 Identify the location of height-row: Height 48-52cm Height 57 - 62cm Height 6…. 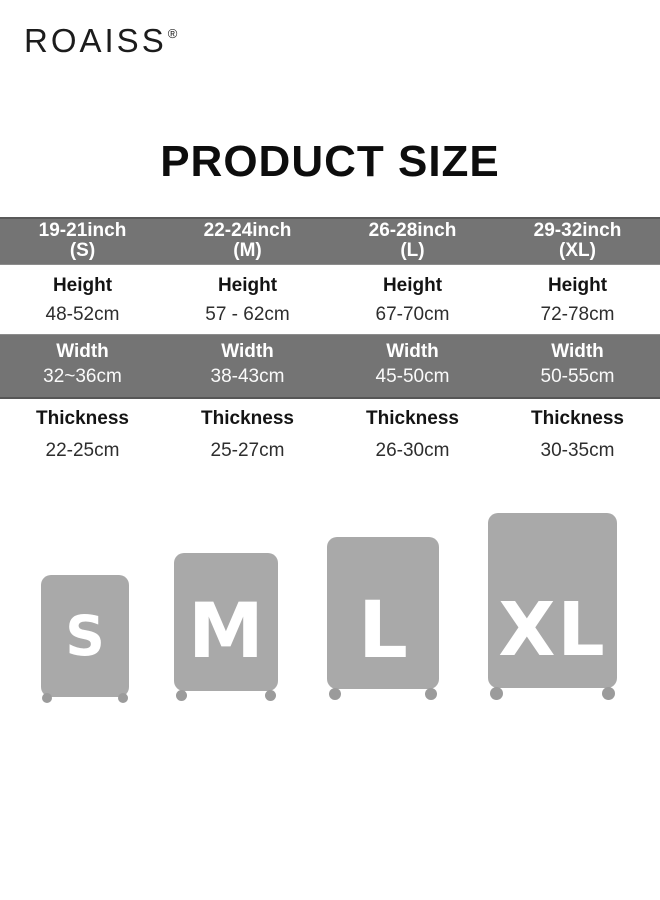
(330, 299).